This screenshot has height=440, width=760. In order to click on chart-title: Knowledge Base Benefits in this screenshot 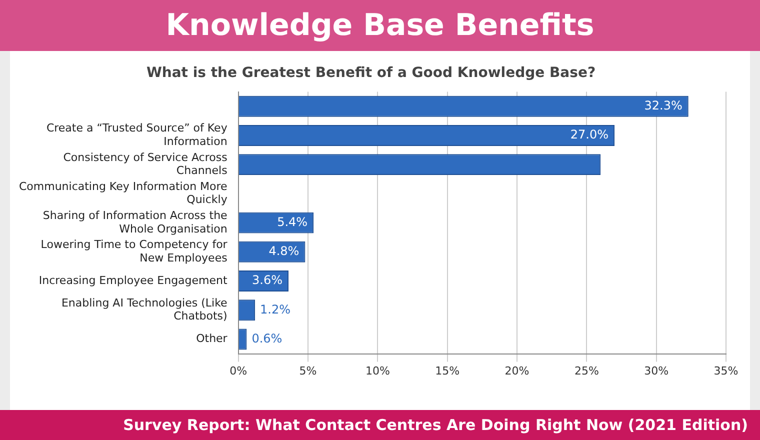, I will do `click(380, 25)`.